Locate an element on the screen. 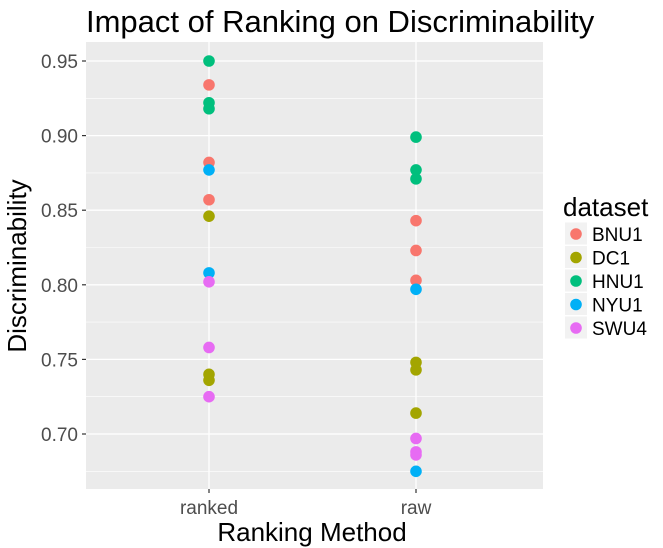 This screenshot has height=548, width=663. legend-swatch-dc1 is located at coordinates (576, 257).